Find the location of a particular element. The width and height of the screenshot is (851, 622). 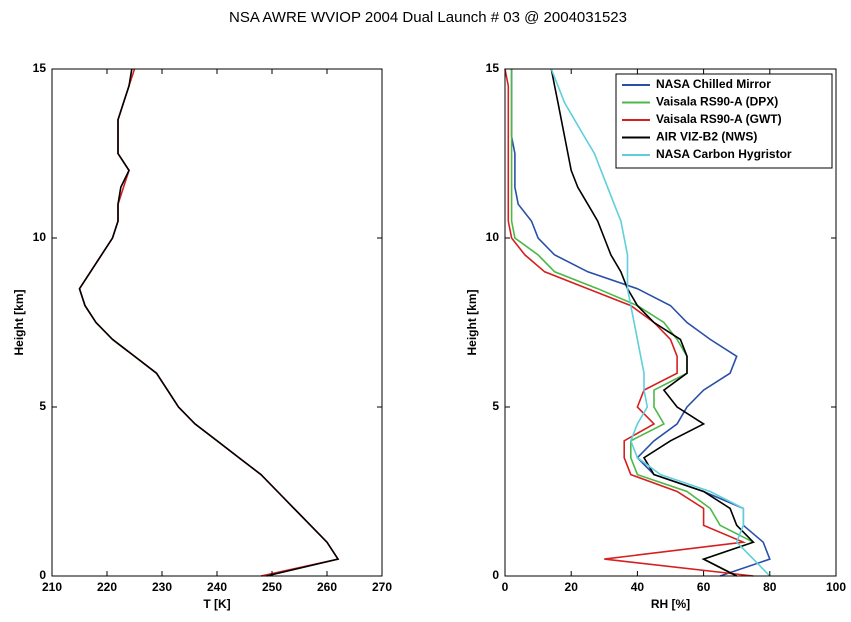

x-axis-label: T [K] is located at coordinates (216, 604).